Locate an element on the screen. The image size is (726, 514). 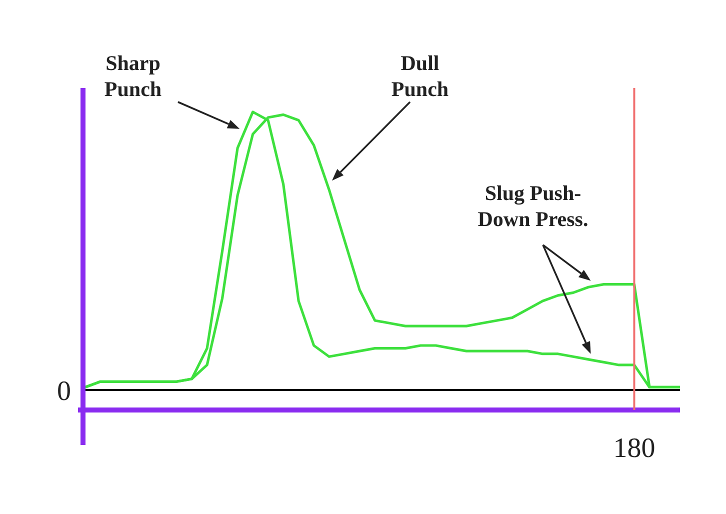
text: 0 is located at coordinates (64, 391).